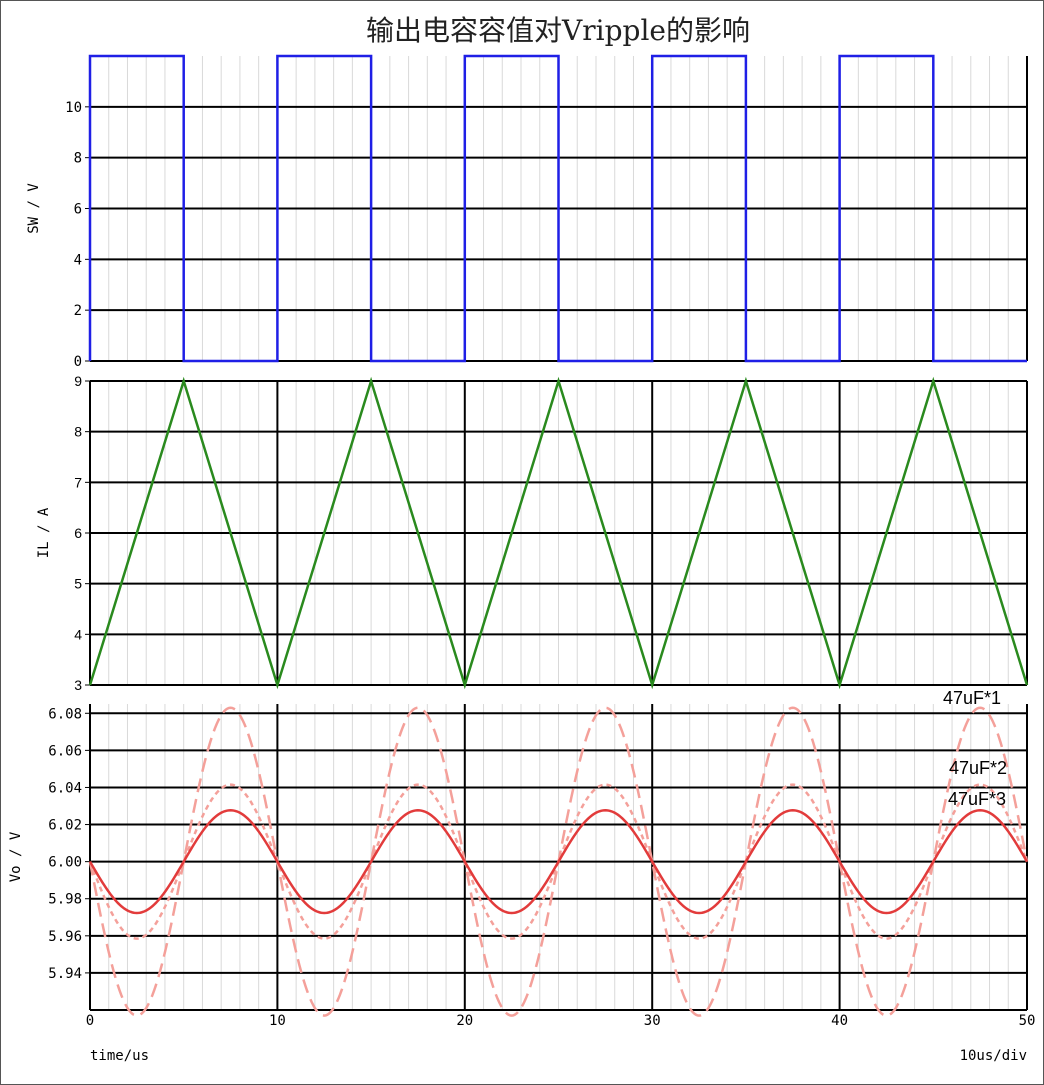 The width and height of the screenshot is (1044, 1085). What do you see at coordinates (65, 937) in the screenshot?
I see `y-tick-label: 5.96` at bounding box center [65, 937].